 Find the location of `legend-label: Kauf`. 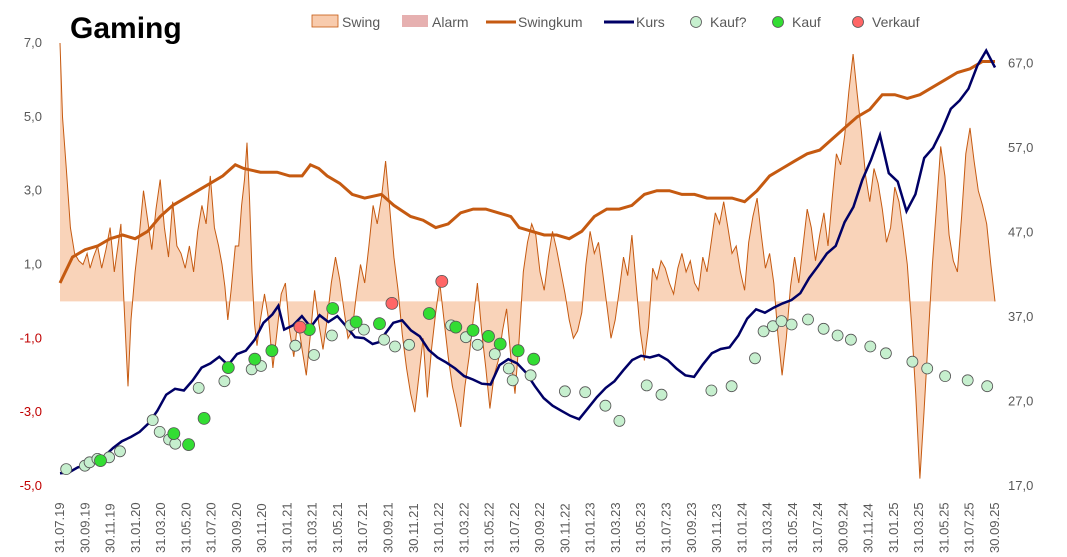

legend-label: Kauf is located at coordinates (806, 22).